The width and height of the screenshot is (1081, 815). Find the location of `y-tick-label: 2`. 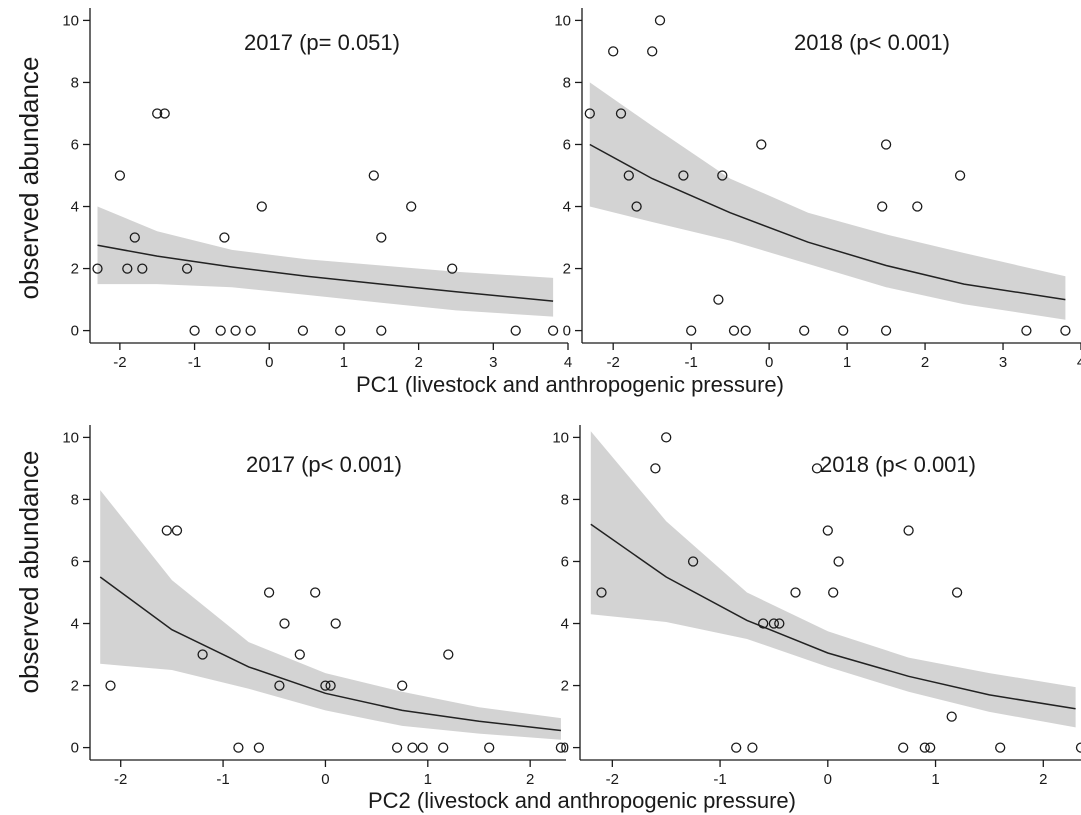

y-tick-label: 2 is located at coordinates (75, 269).